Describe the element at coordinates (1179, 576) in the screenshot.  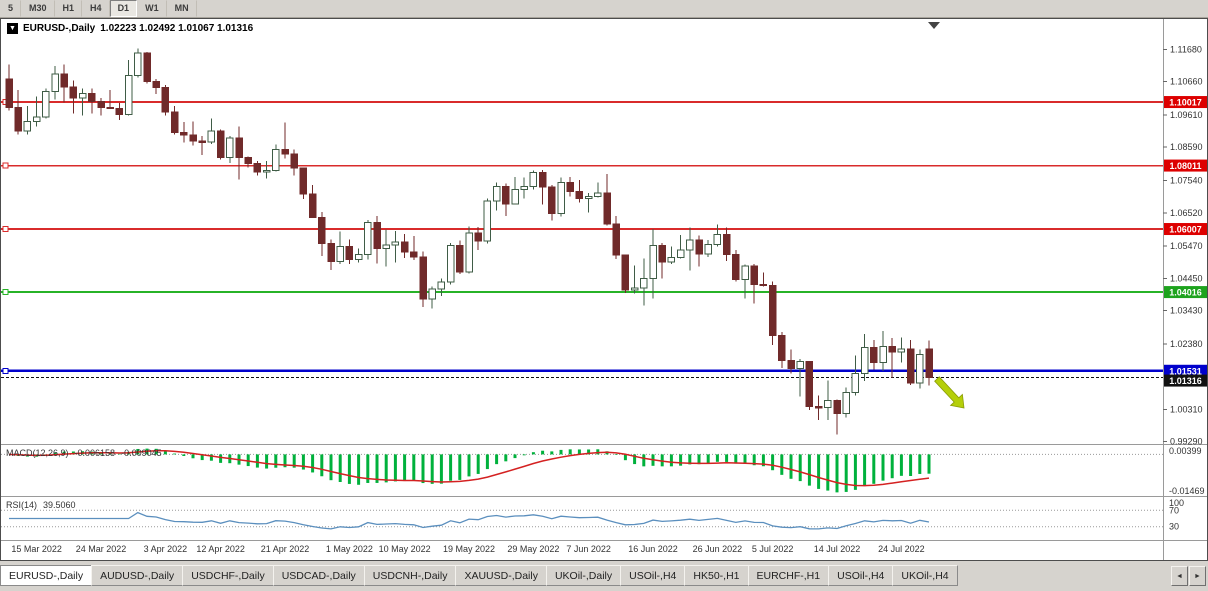
I see `tab-scroll-left-icon: ◄` at that location.